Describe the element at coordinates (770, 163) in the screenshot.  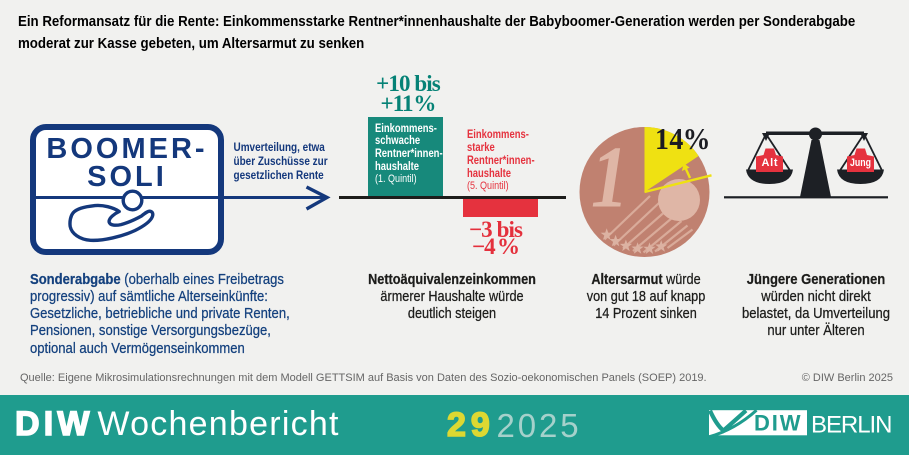
I see `svg-text: Alt` at that location.